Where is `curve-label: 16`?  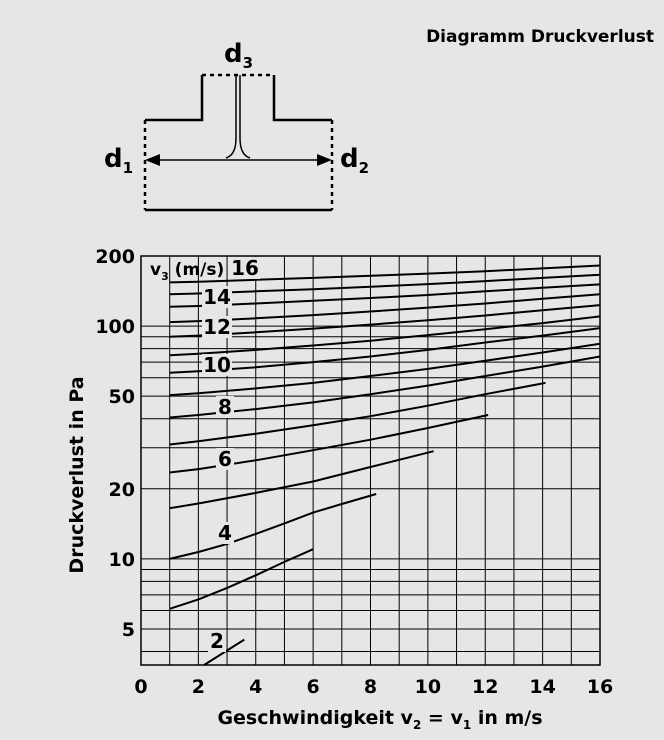
curve-label: 16 is located at coordinates (245, 268).